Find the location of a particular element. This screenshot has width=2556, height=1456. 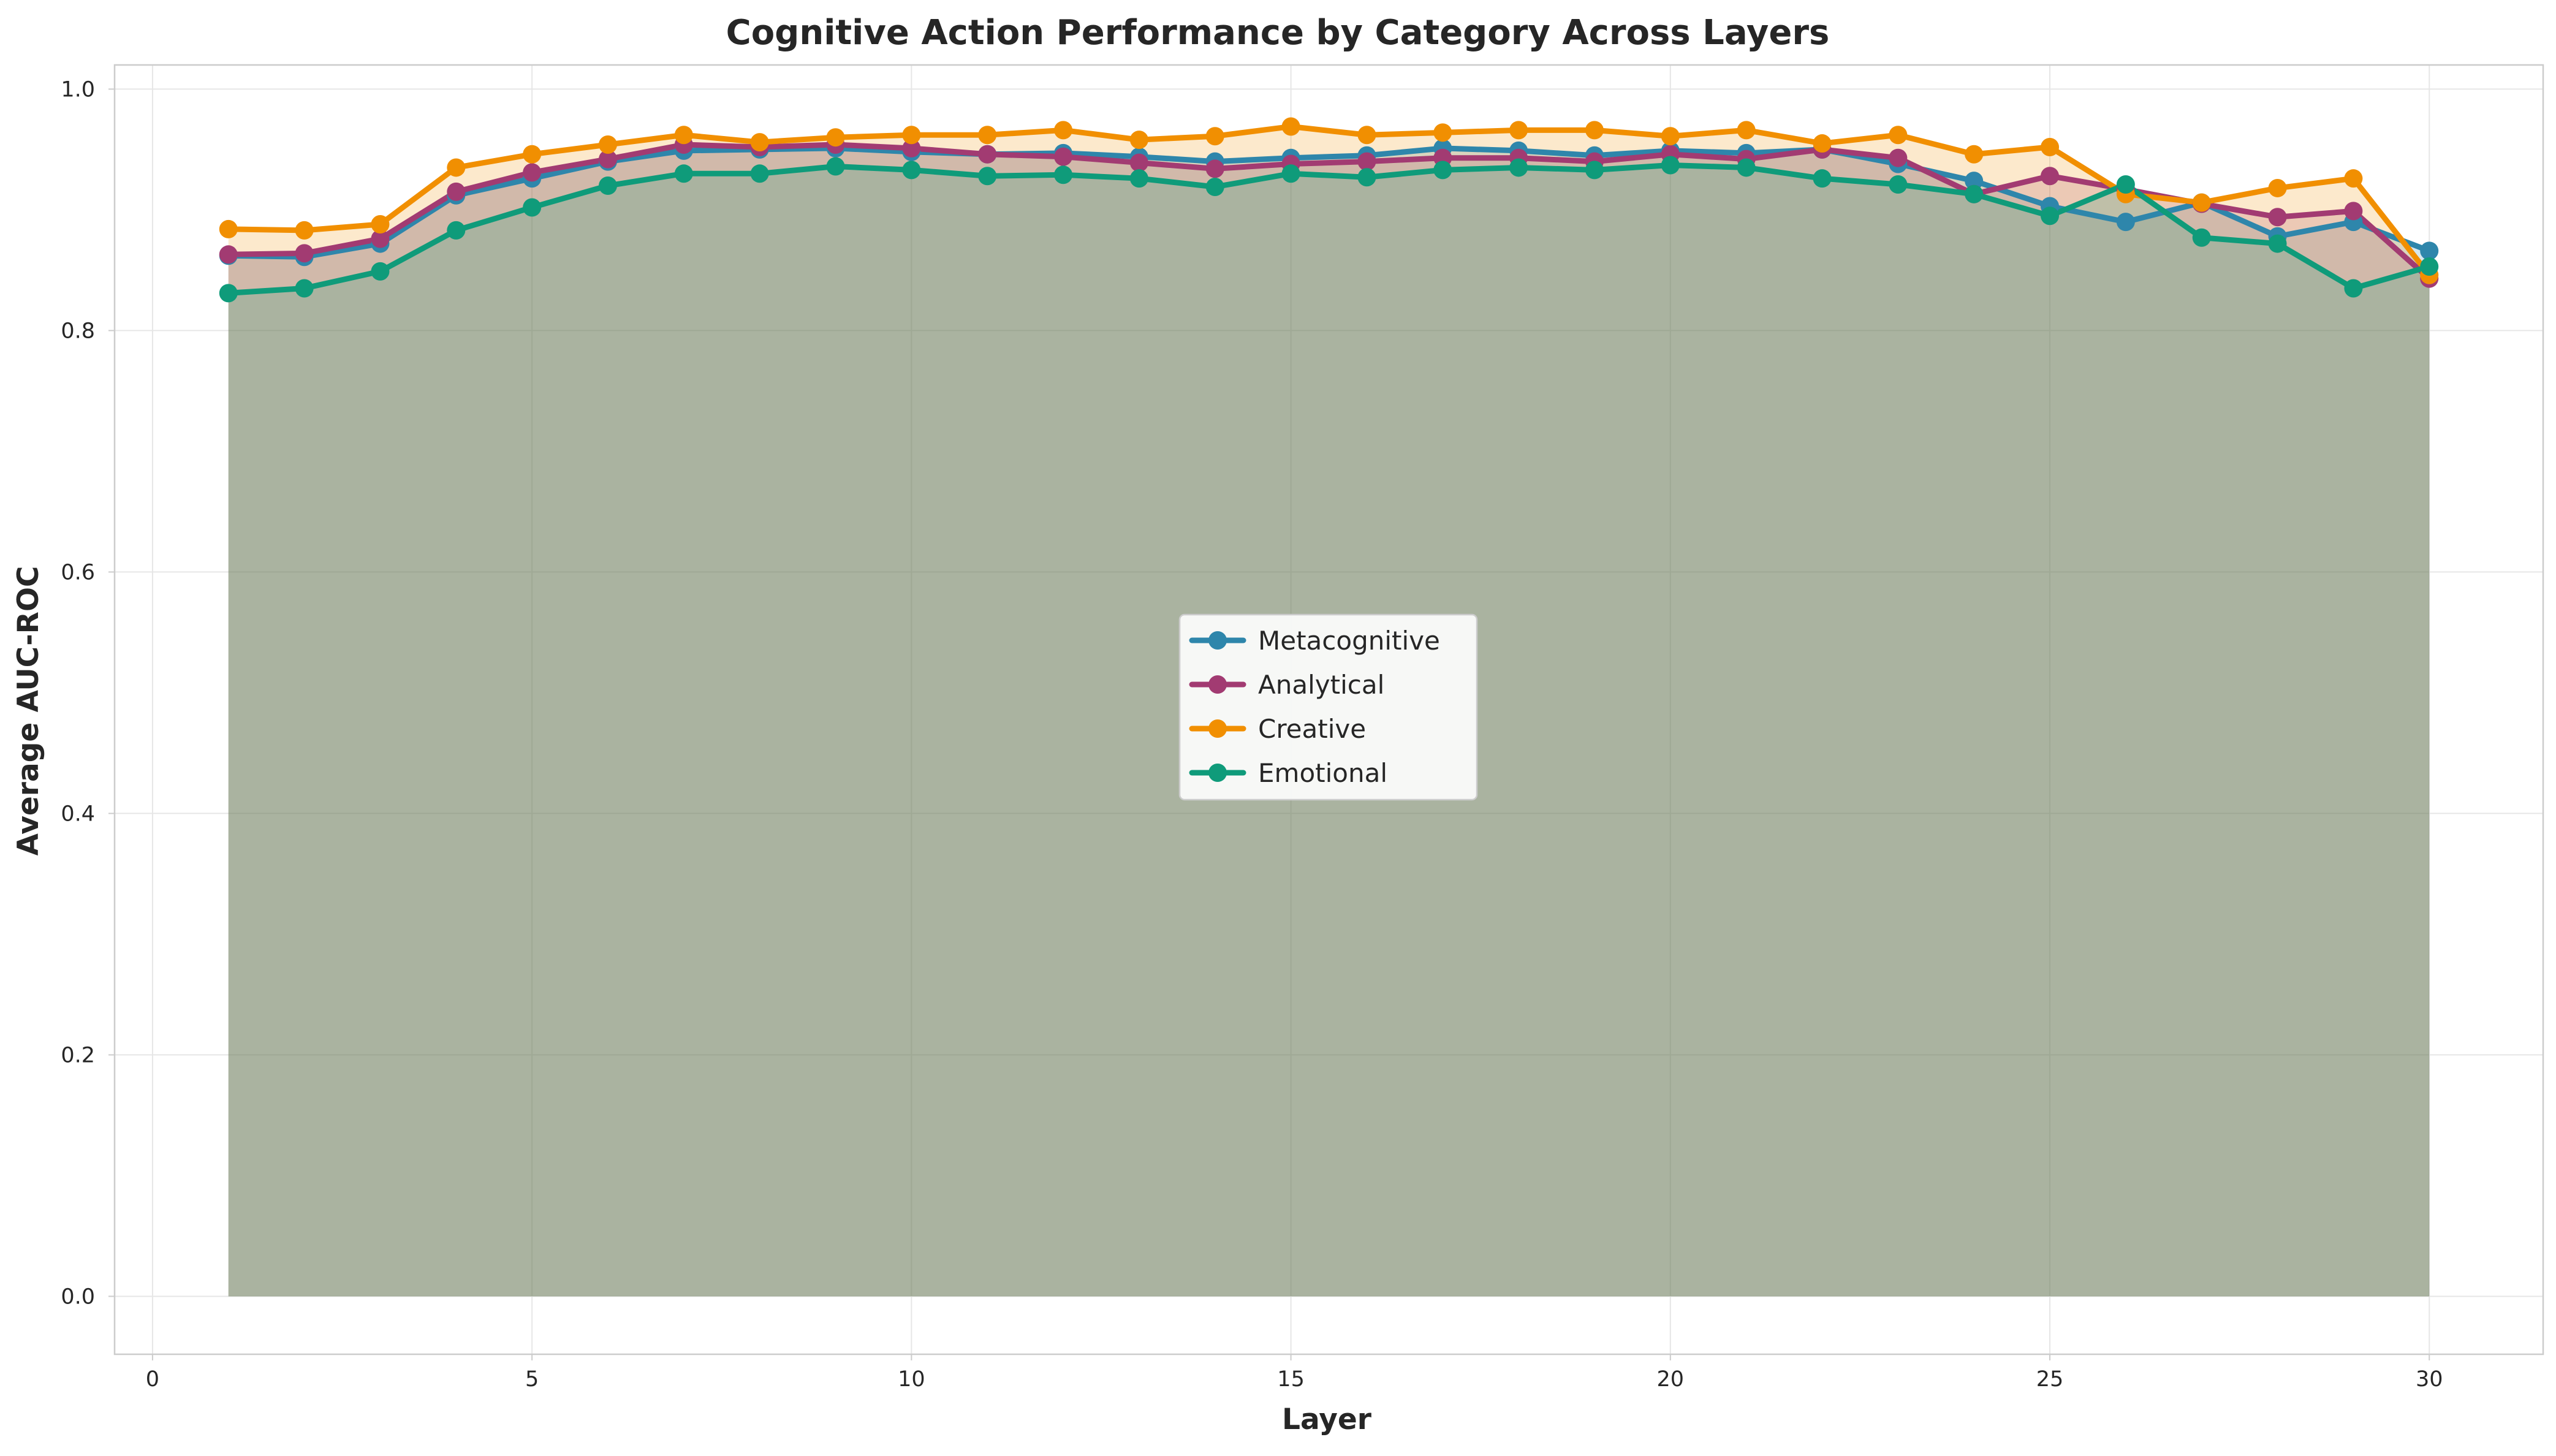

line-emotional is located at coordinates (1329, 229).